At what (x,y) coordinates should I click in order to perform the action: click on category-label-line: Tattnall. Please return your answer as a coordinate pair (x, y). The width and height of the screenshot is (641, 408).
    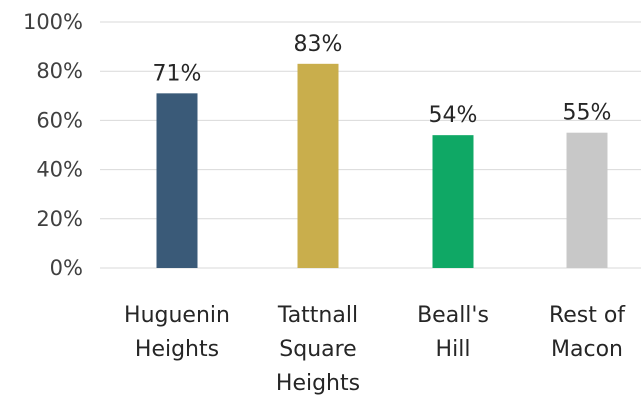
    Looking at the image, I should click on (317, 315).